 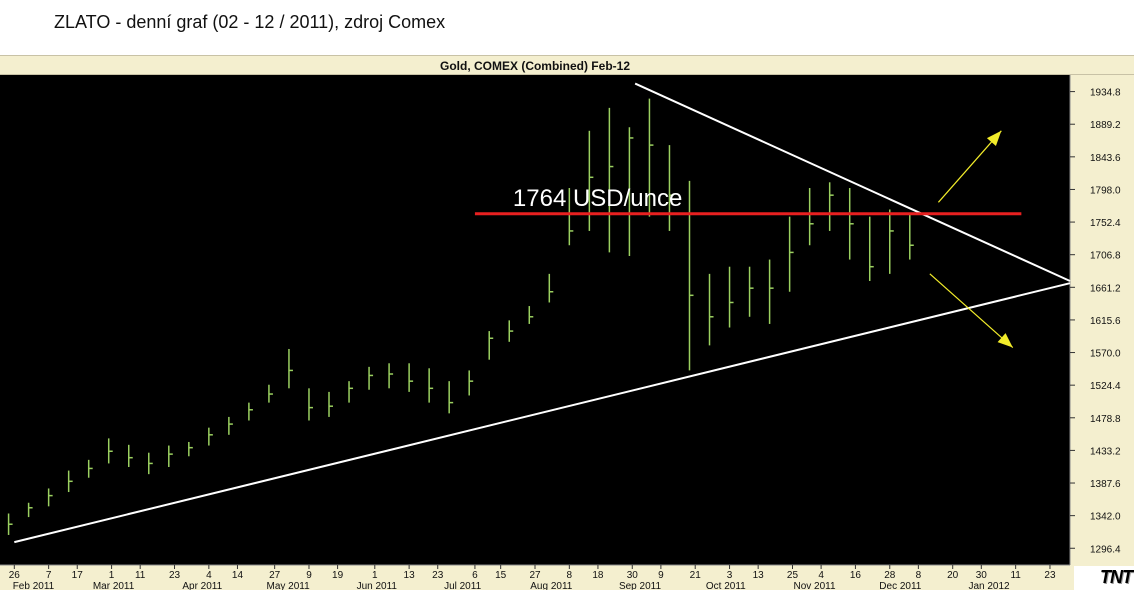 I want to click on y-tick-label: 1387.6, so click(x=1105, y=484).